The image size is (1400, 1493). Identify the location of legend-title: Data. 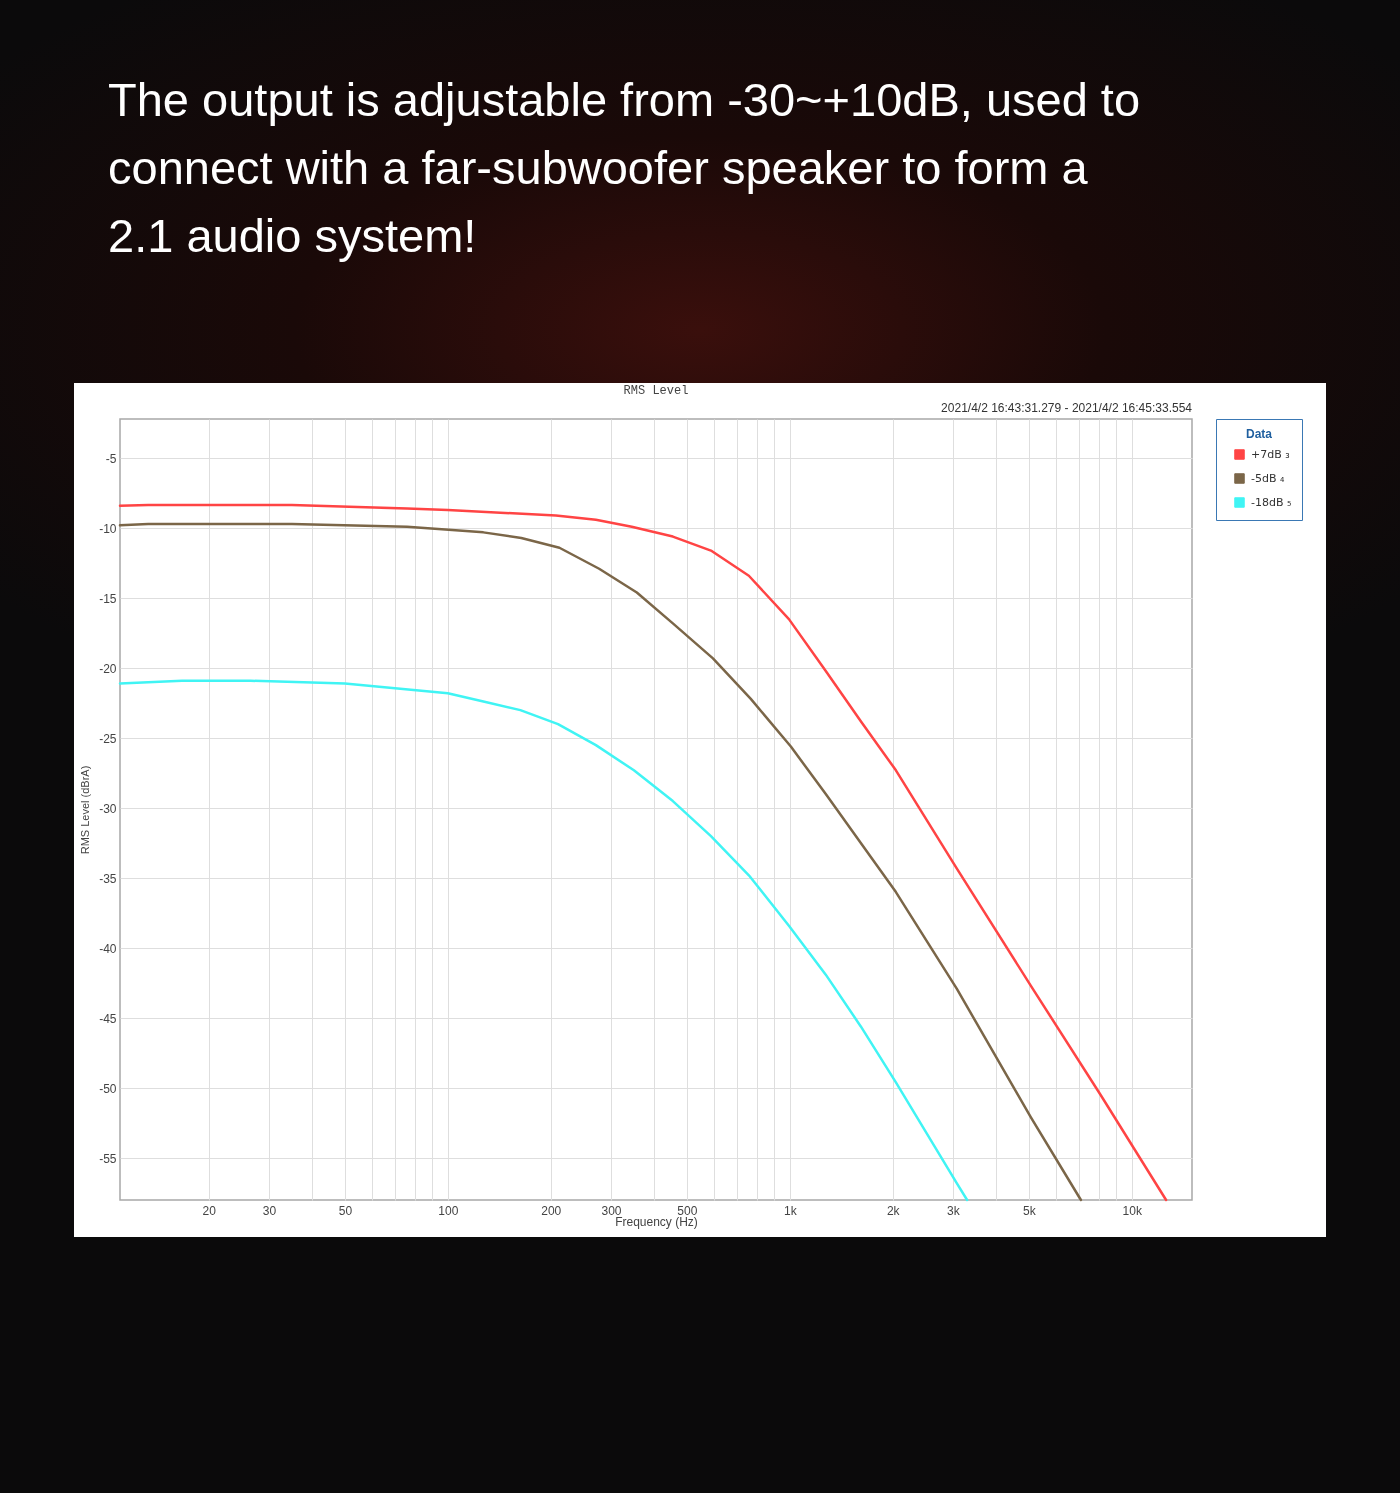
(1259, 434).